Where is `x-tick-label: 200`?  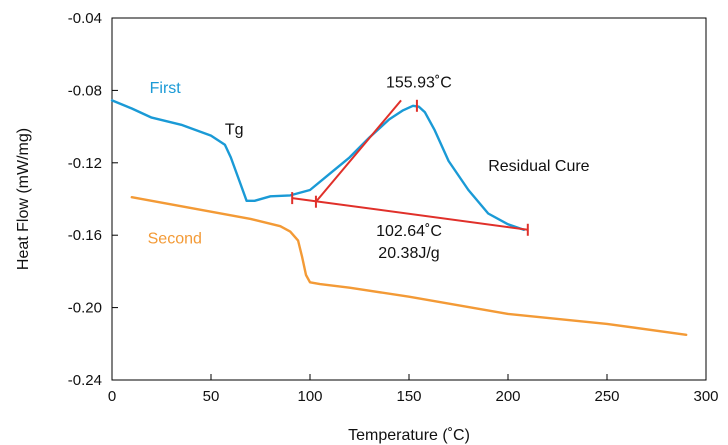 x-tick-label: 200 is located at coordinates (507, 396).